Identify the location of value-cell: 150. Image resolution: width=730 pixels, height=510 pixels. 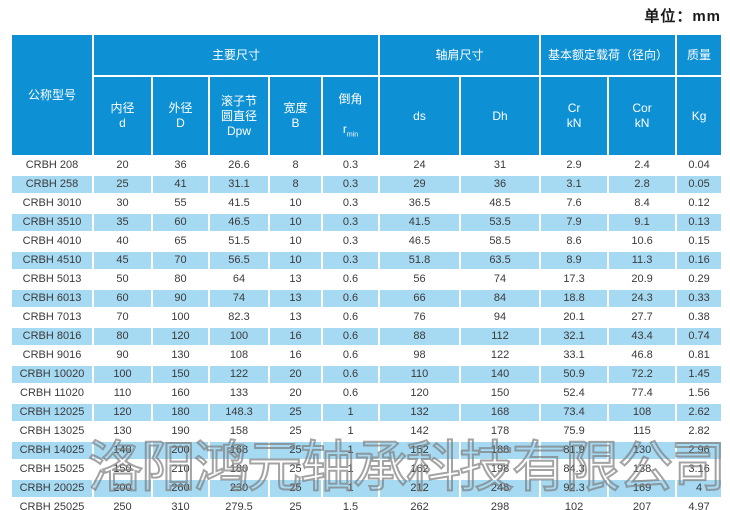
(500, 394).